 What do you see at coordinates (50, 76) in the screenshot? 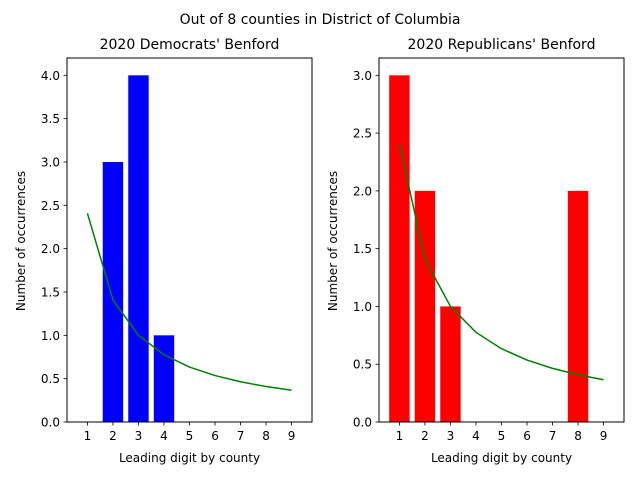
I see `democrats-y-tick-label-8: 4.0` at bounding box center [50, 76].